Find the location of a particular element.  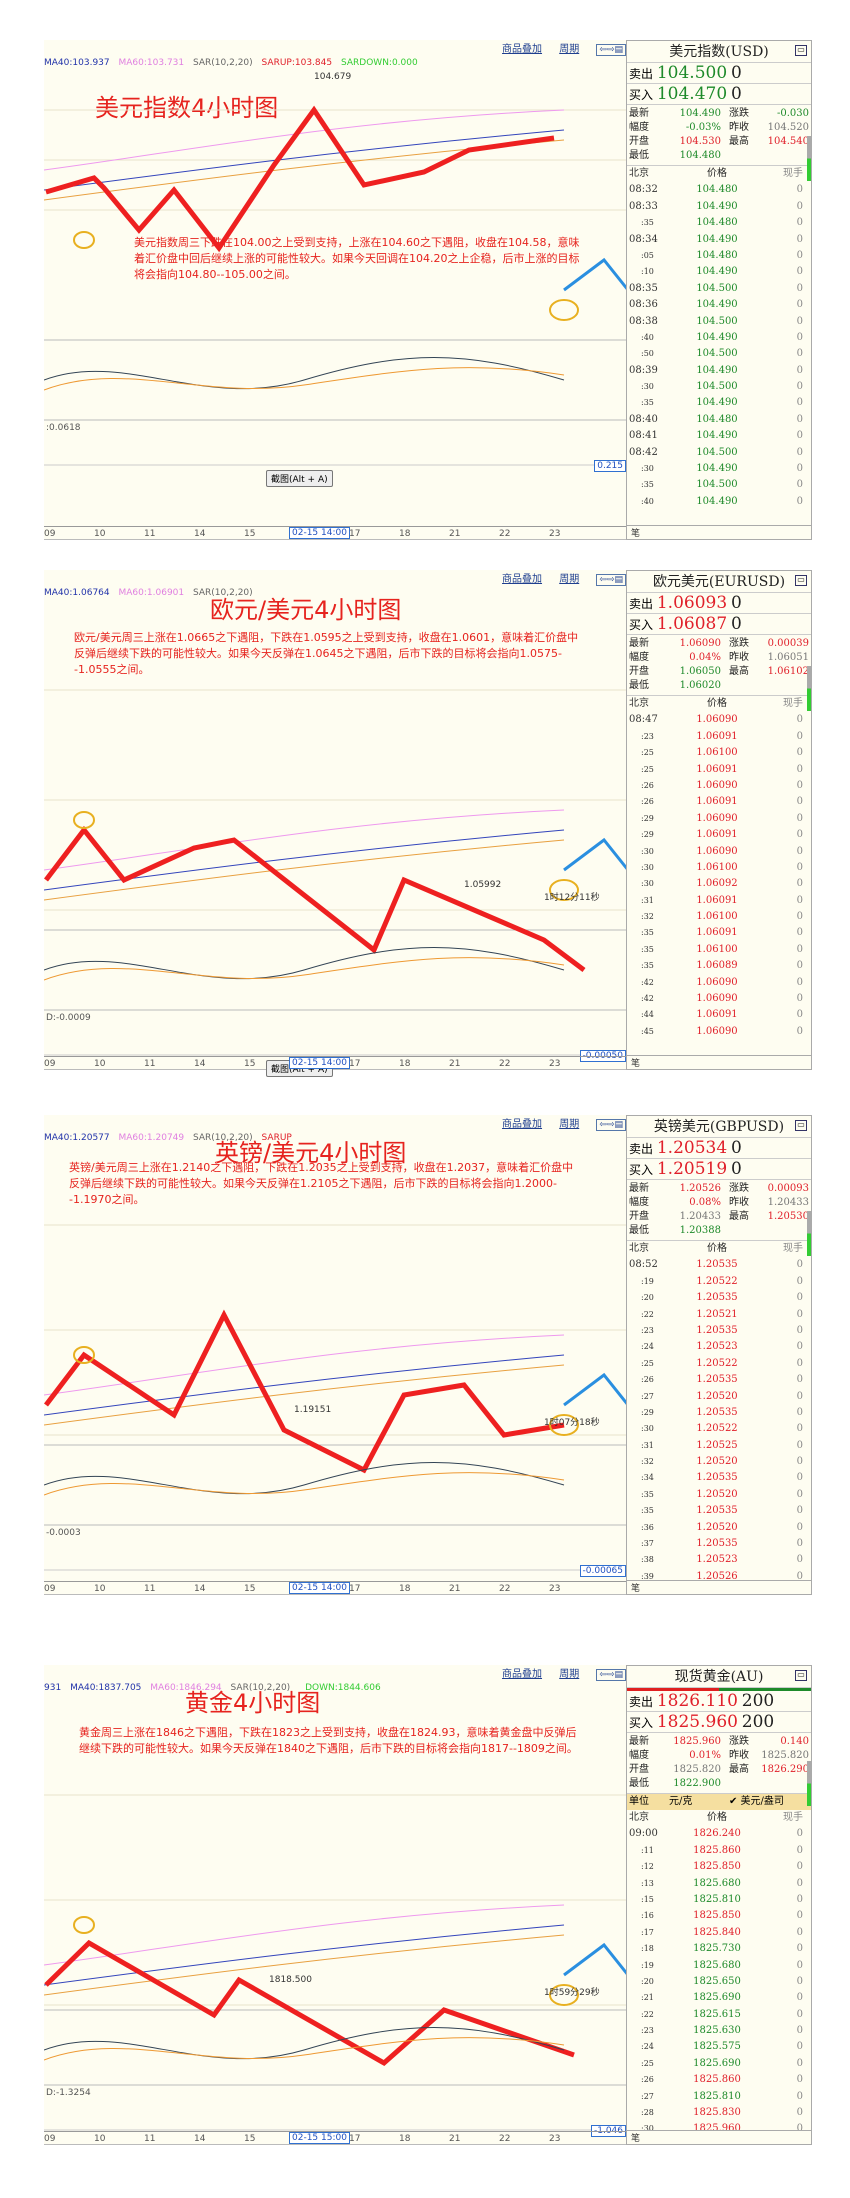

ma60-value: MA60:1.20749 is located at coordinates (151, 1138).